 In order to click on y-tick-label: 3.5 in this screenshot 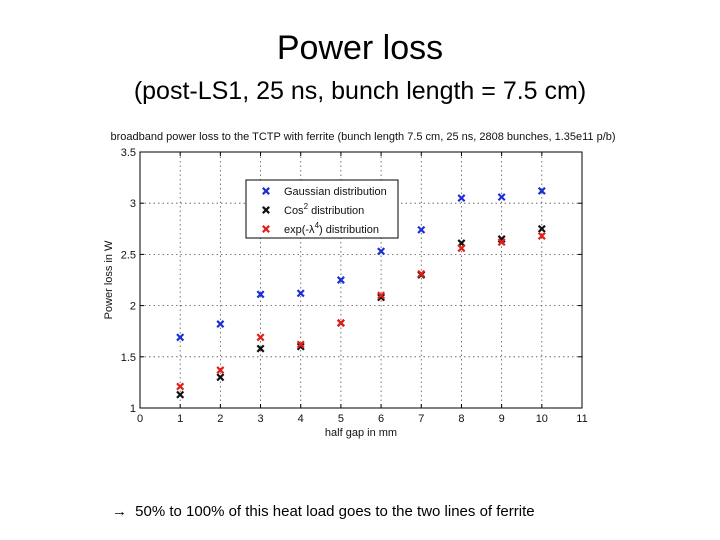, I will do `click(128, 153)`.